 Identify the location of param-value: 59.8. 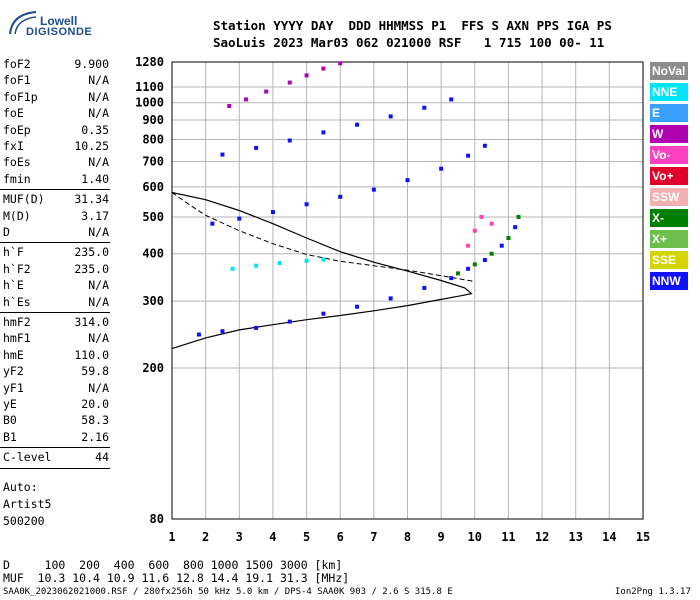
(95, 371).